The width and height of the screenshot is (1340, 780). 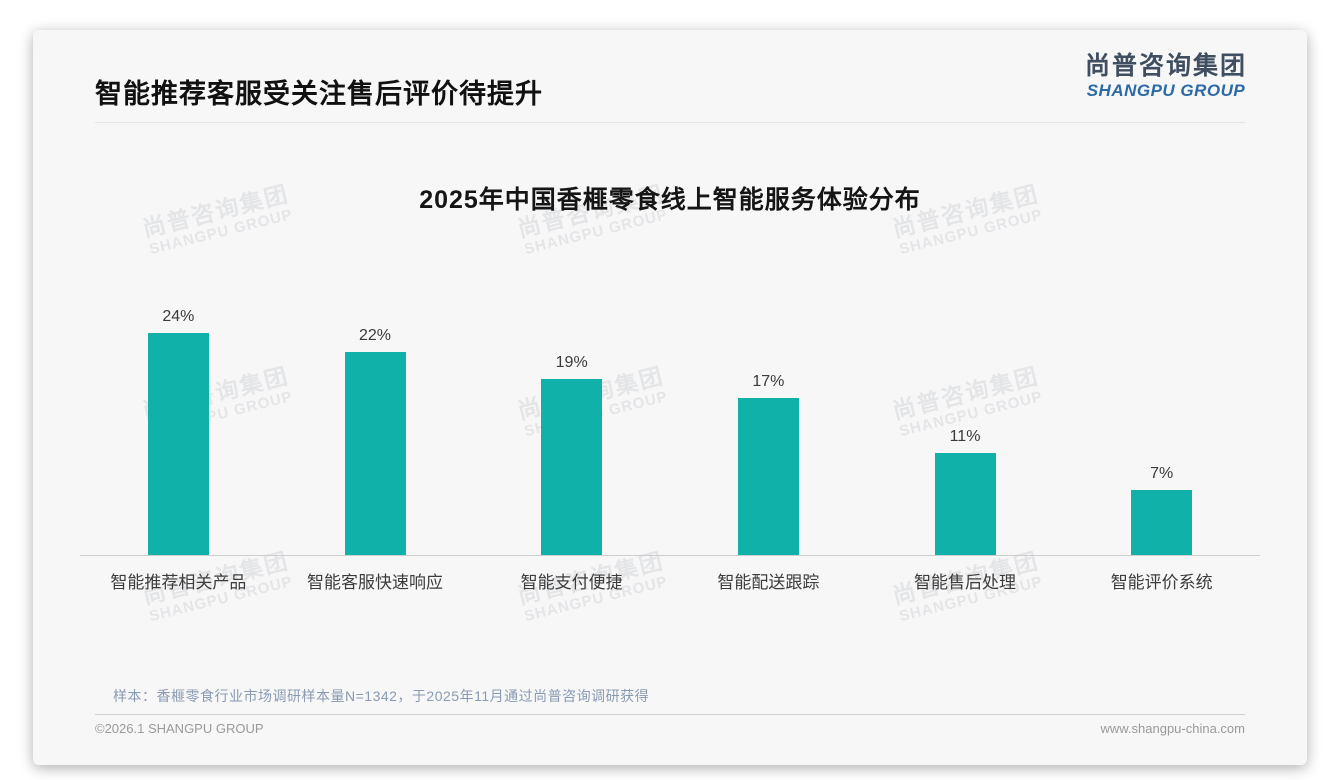 I want to click on x-axis-label: 智能推荐相关产品, so click(x=178, y=582).